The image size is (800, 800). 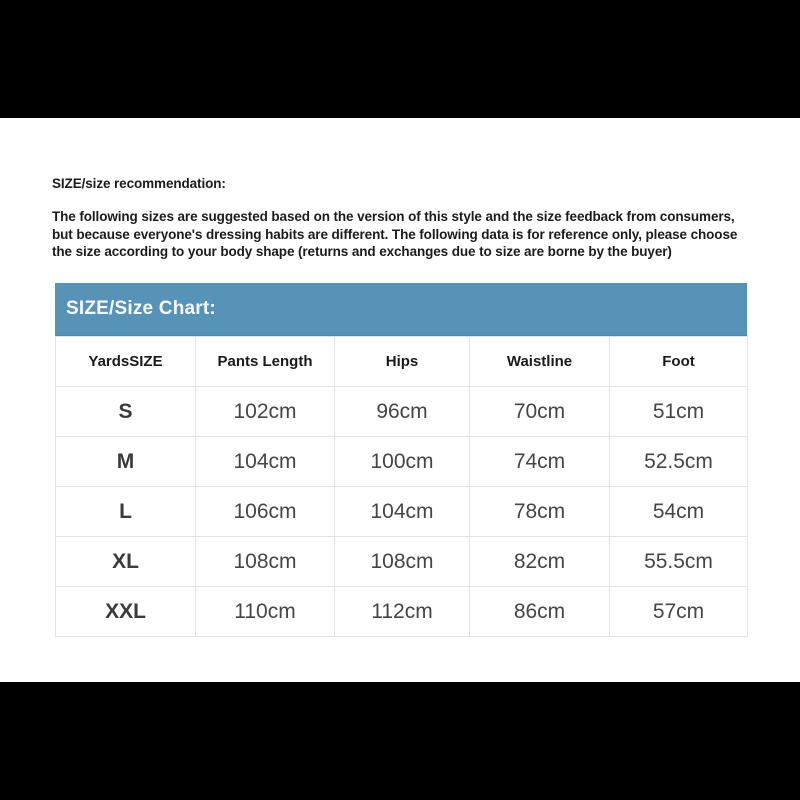 I want to click on waistline-cell: 74cm, so click(x=539, y=461).